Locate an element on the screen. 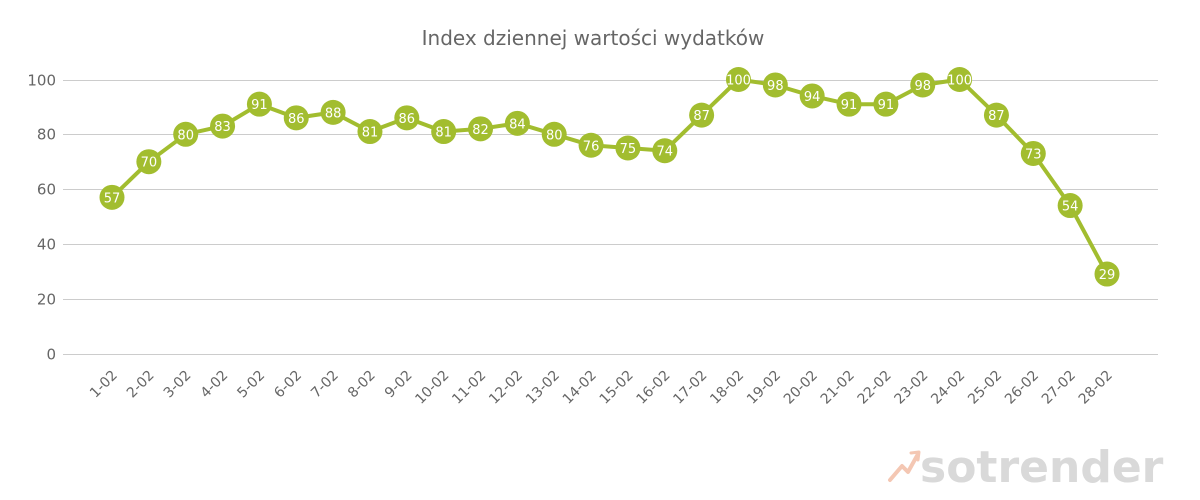 This screenshot has width=1200, height=500. x-tick-label: 16-02 is located at coordinates (654, 388).